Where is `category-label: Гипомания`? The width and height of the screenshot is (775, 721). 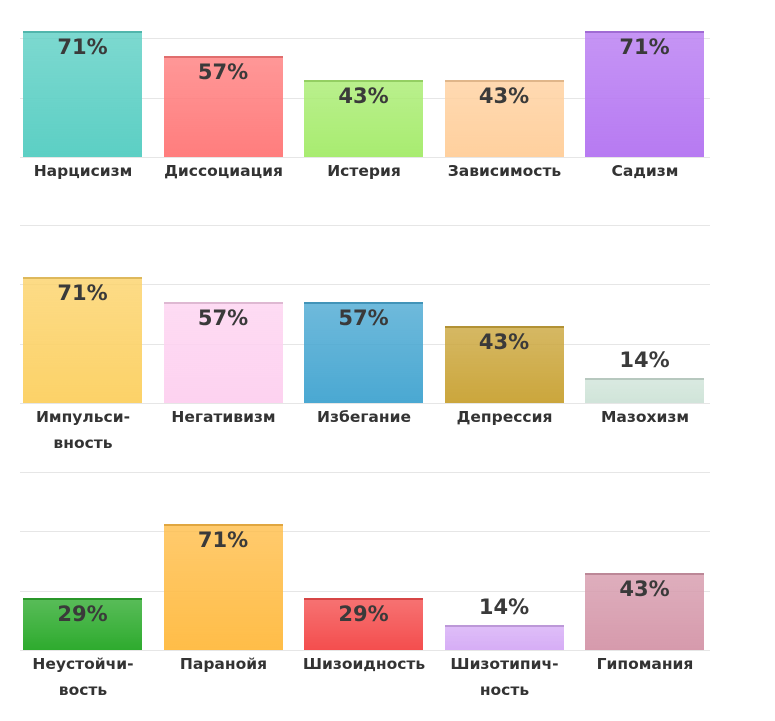
category-label: Гипомания is located at coordinates (645, 664).